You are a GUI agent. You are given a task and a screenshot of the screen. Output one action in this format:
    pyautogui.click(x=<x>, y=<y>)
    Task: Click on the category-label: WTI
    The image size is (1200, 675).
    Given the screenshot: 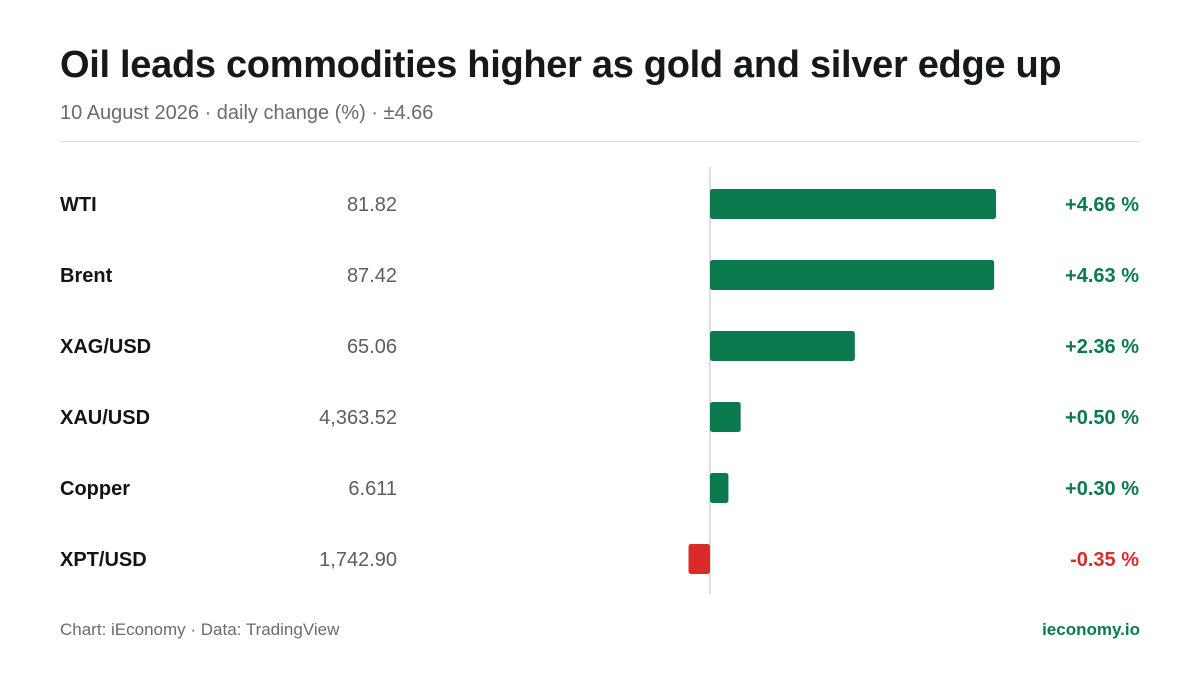 What is the action you would take?
    pyautogui.click(x=78, y=205)
    